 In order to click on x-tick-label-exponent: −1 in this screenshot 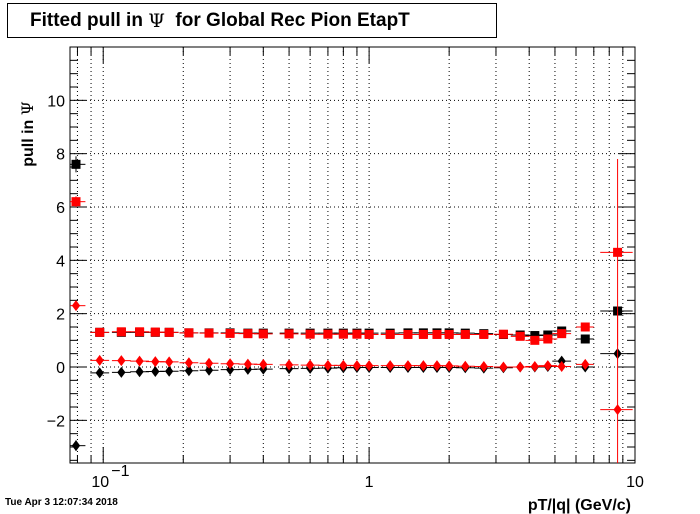, I will do `click(120, 471)`.